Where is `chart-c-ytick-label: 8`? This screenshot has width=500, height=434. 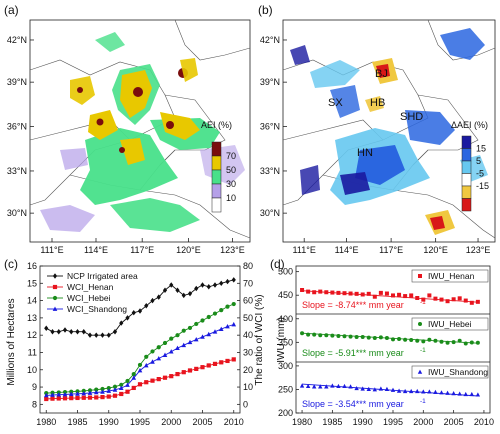 chart-c-ytick-label: 8 is located at coordinates (34, 404).